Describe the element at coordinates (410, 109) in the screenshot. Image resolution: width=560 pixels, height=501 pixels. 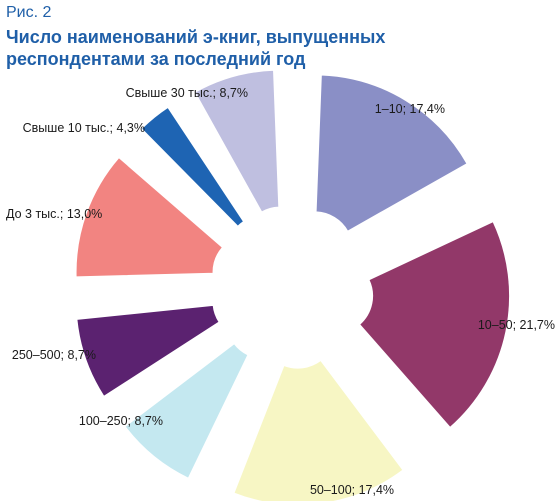
I see `slice-label-1: 1–10; 17,4%` at that location.